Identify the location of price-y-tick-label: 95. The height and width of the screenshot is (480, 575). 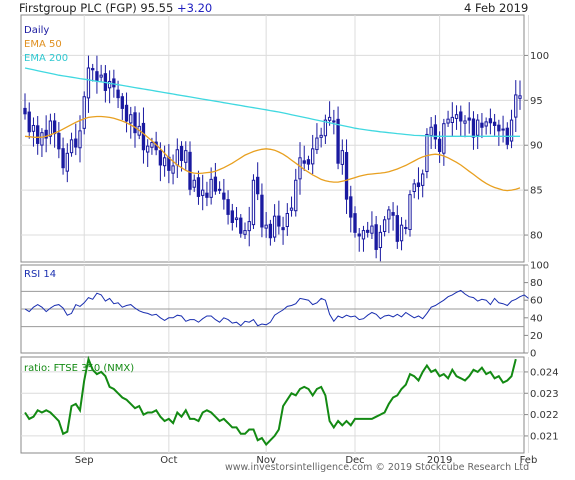
(536, 101).